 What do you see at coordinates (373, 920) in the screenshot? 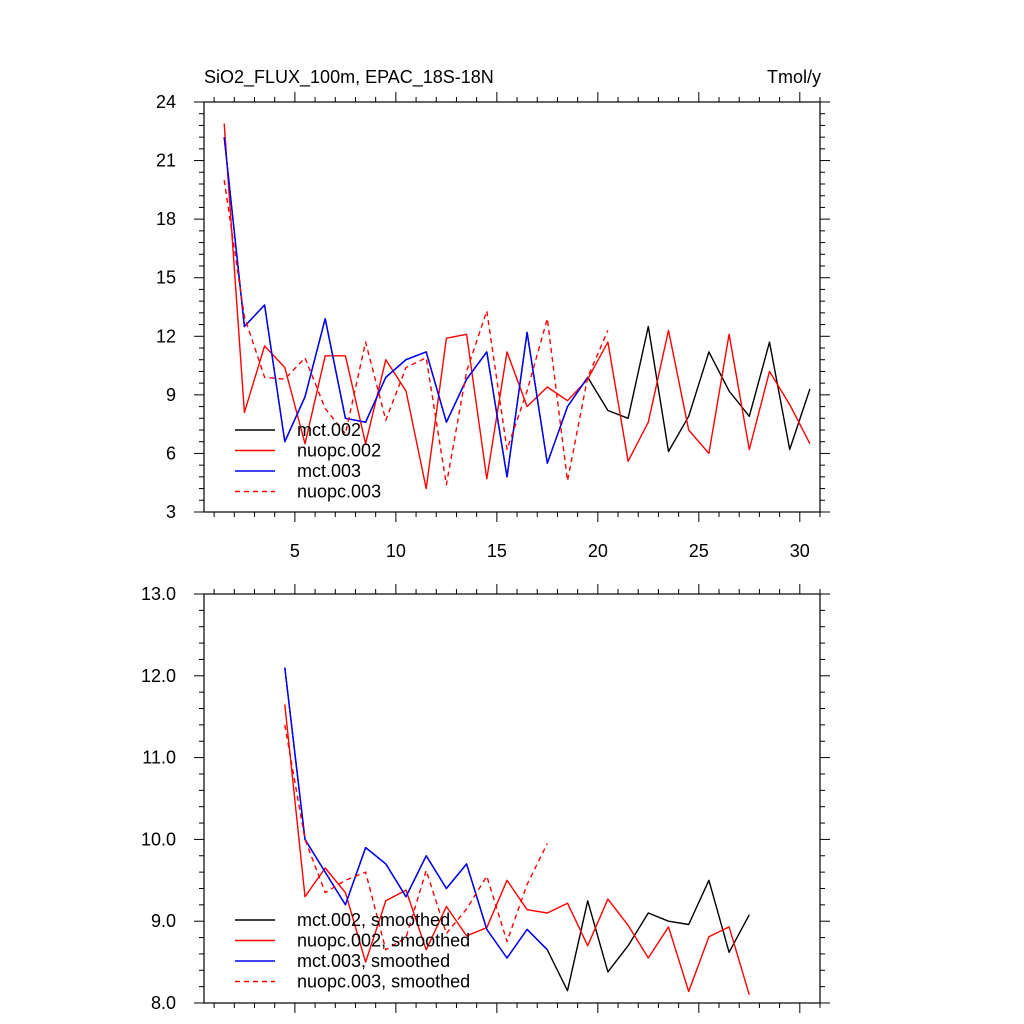
I see `legend-label: mct.002, smoothed` at bounding box center [373, 920].